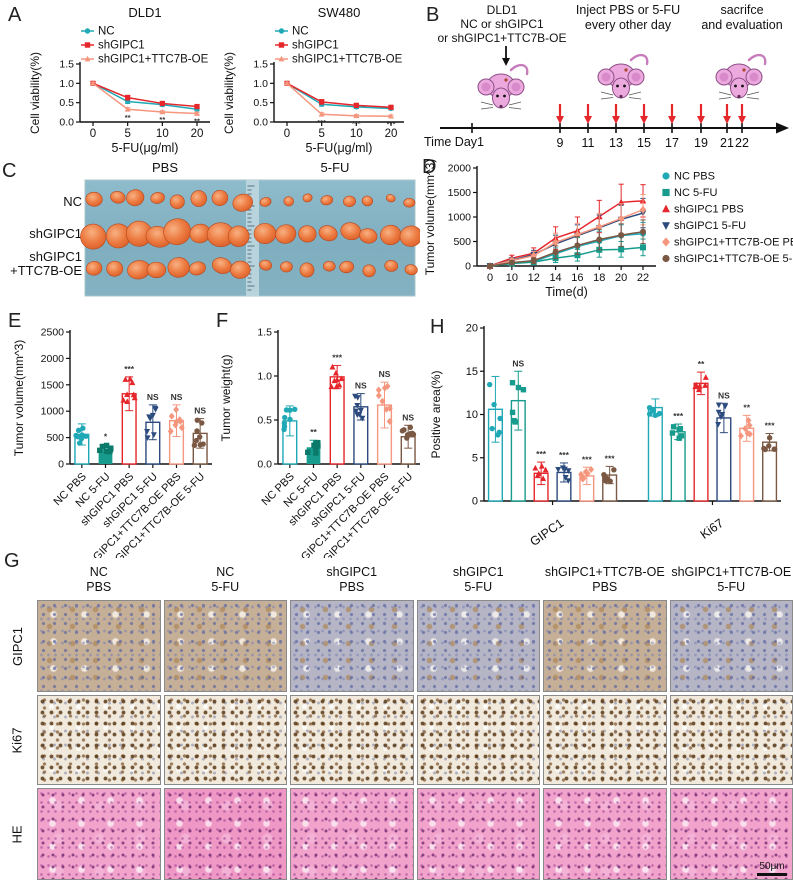 The image size is (793, 883). Describe the element at coordinates (226, 571) in the screenshot. I see `ihc-col-header: NC 5-FU` at that location.